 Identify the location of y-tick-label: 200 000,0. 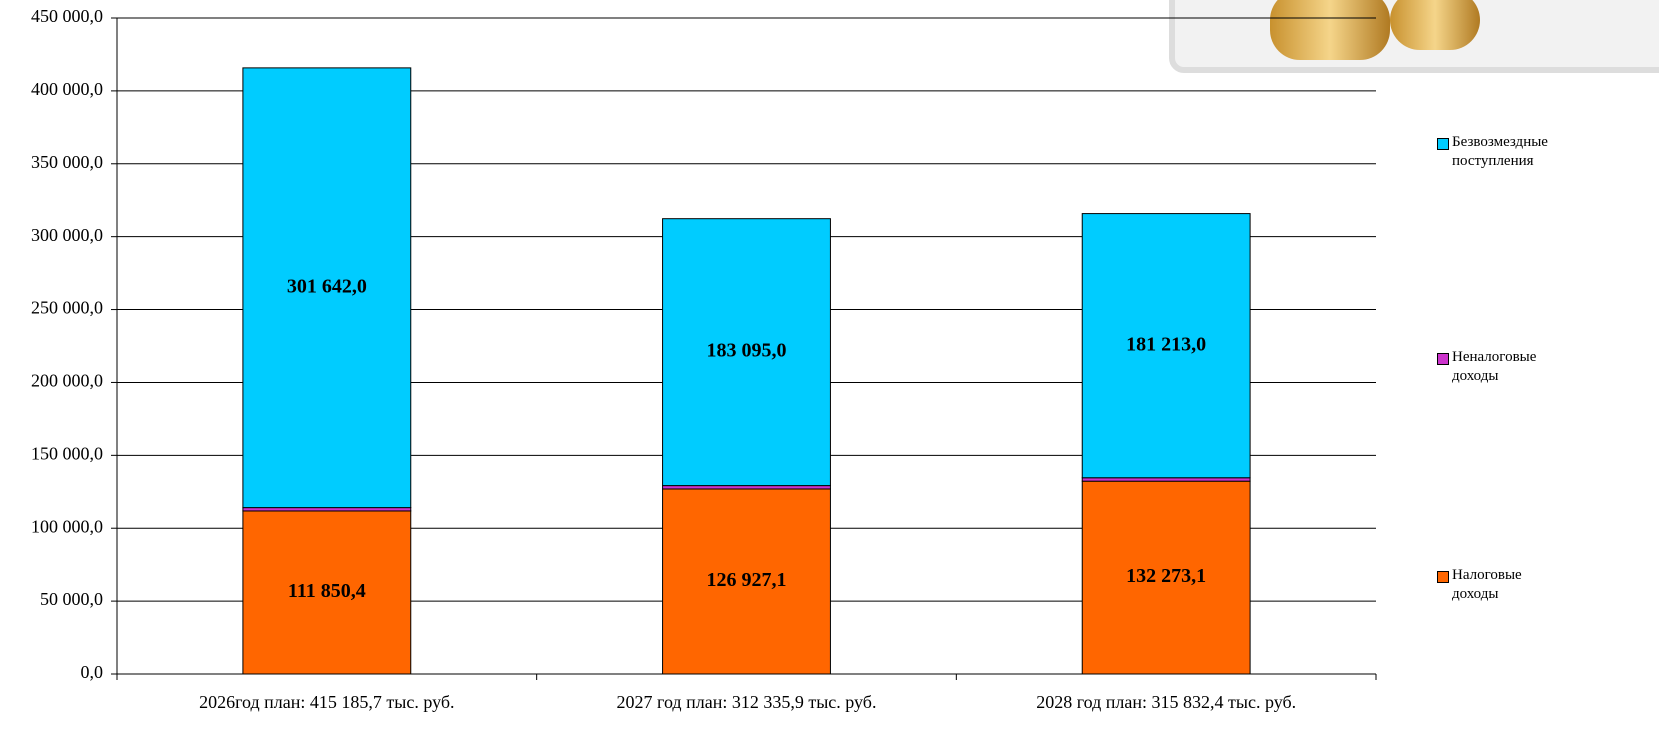
(67, 381).